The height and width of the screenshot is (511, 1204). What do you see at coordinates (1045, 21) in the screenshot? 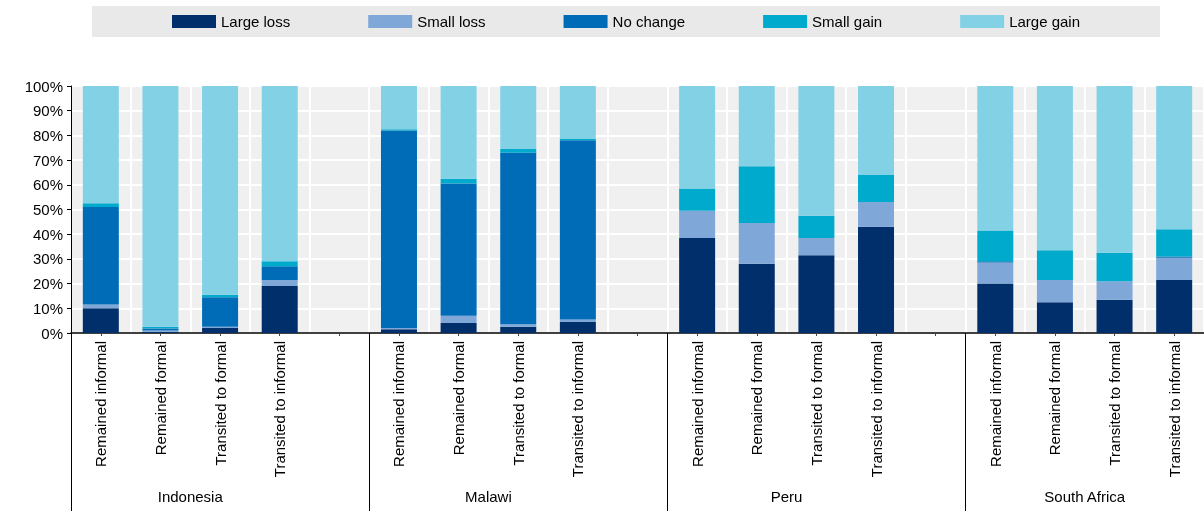
I see `legend-label: Large gain` at bounding box center [1045, 21].